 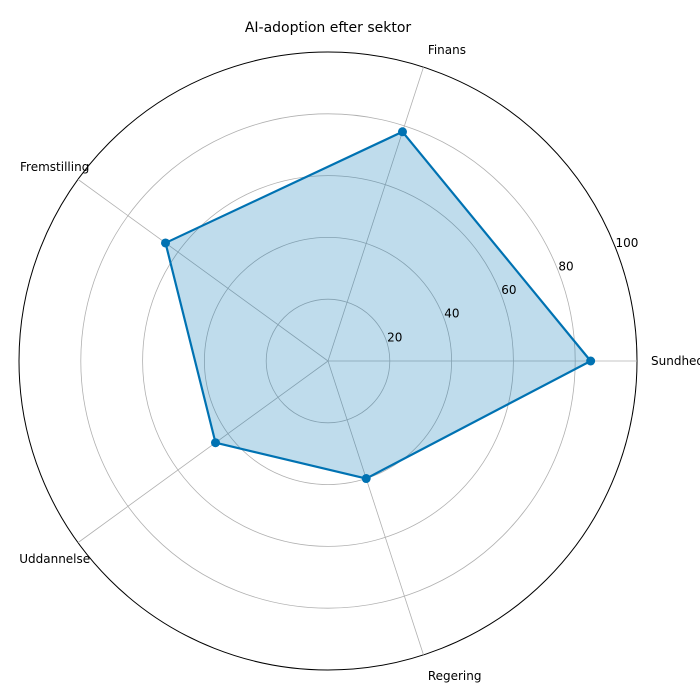 What do you see at coordinates (54, 559) in the screenshot?
I see `category-label: Uddannelse` at bounding box center [54, 559].